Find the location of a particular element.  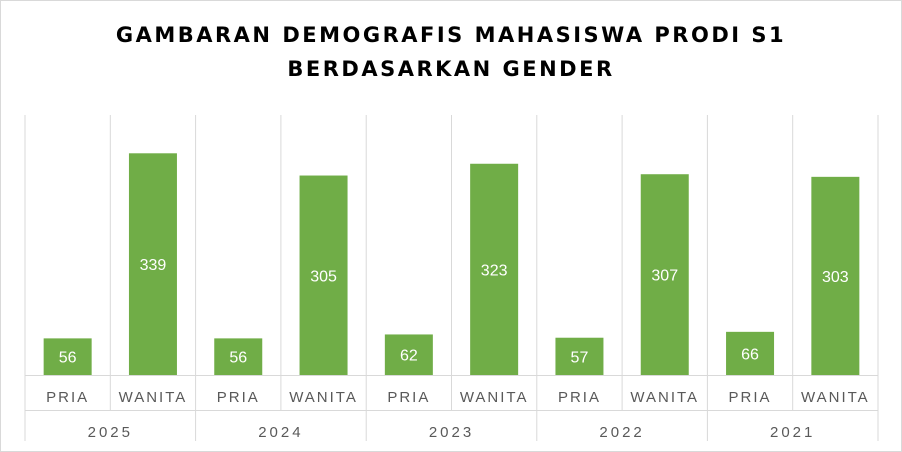

bar-pria-2024 is located at coordinates (238, 356).